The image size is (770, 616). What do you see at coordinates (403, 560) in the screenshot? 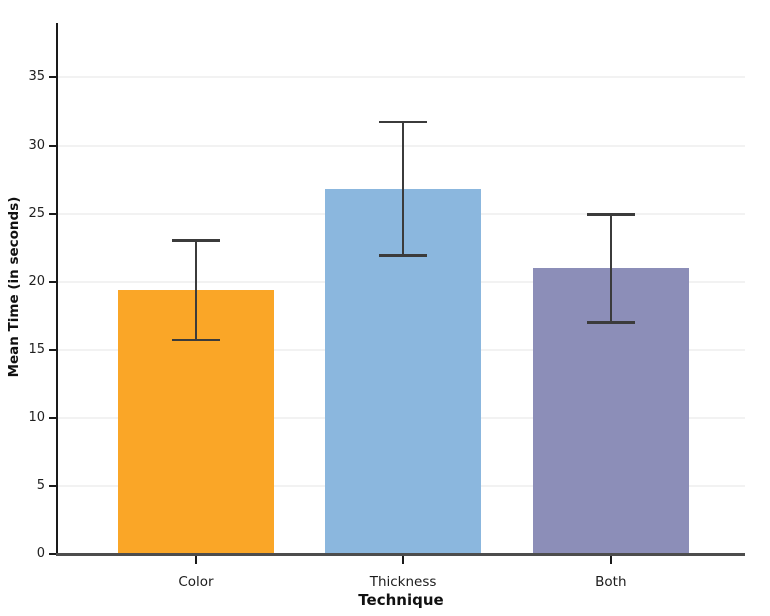
I see `x-tick-mark-thickness` at bounding box center [403, 560].